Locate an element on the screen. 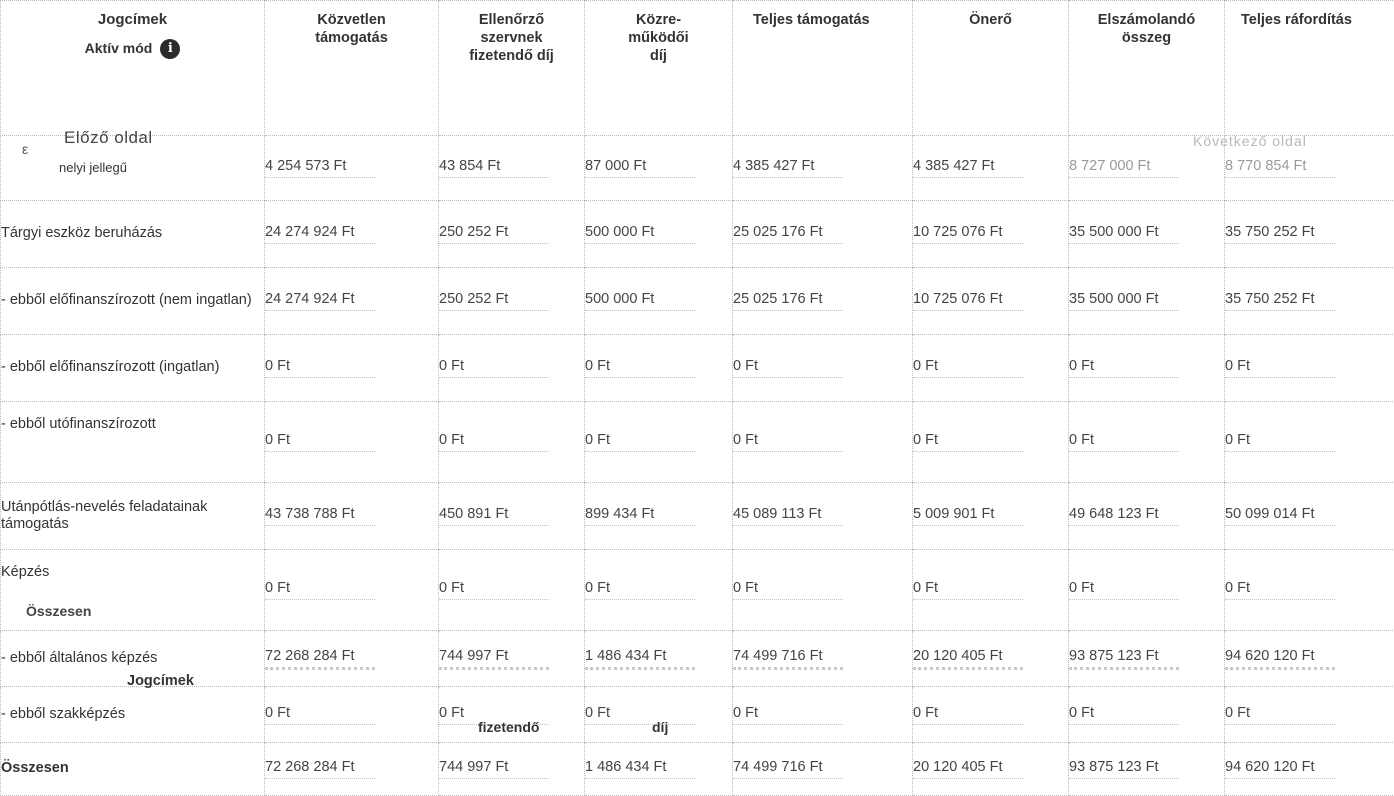 This screenshot has height=796, width=1394. table-cell: 45 089 113 Ft is located at coordinates (823, 516).